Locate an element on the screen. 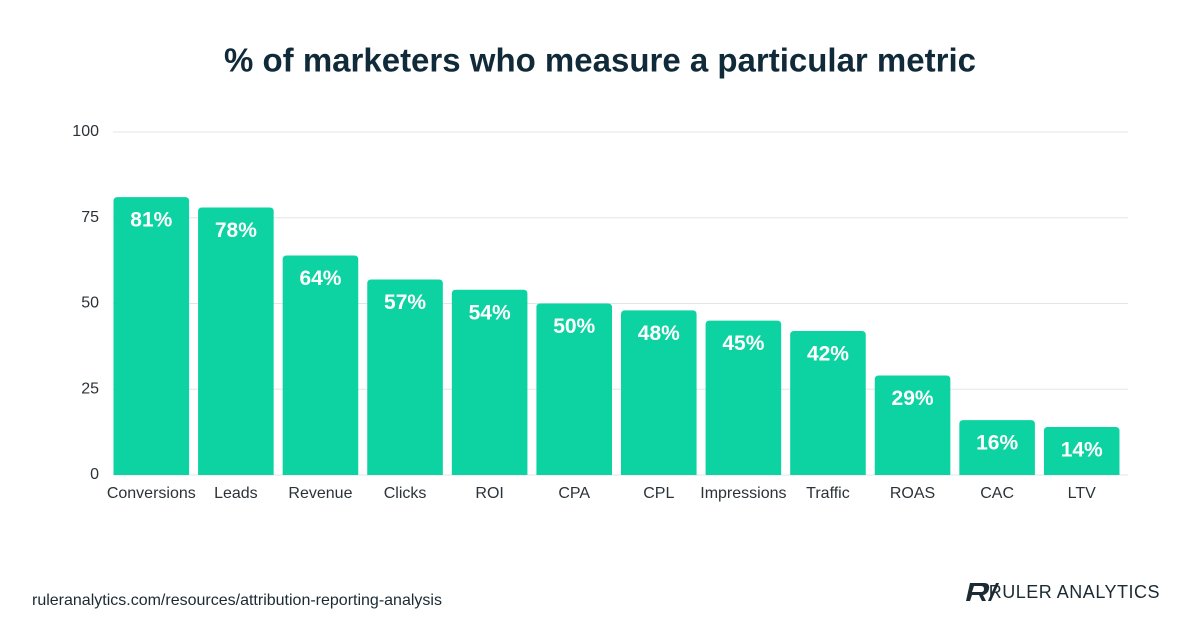  value-label: 54% is located at coordinates (490, 312).